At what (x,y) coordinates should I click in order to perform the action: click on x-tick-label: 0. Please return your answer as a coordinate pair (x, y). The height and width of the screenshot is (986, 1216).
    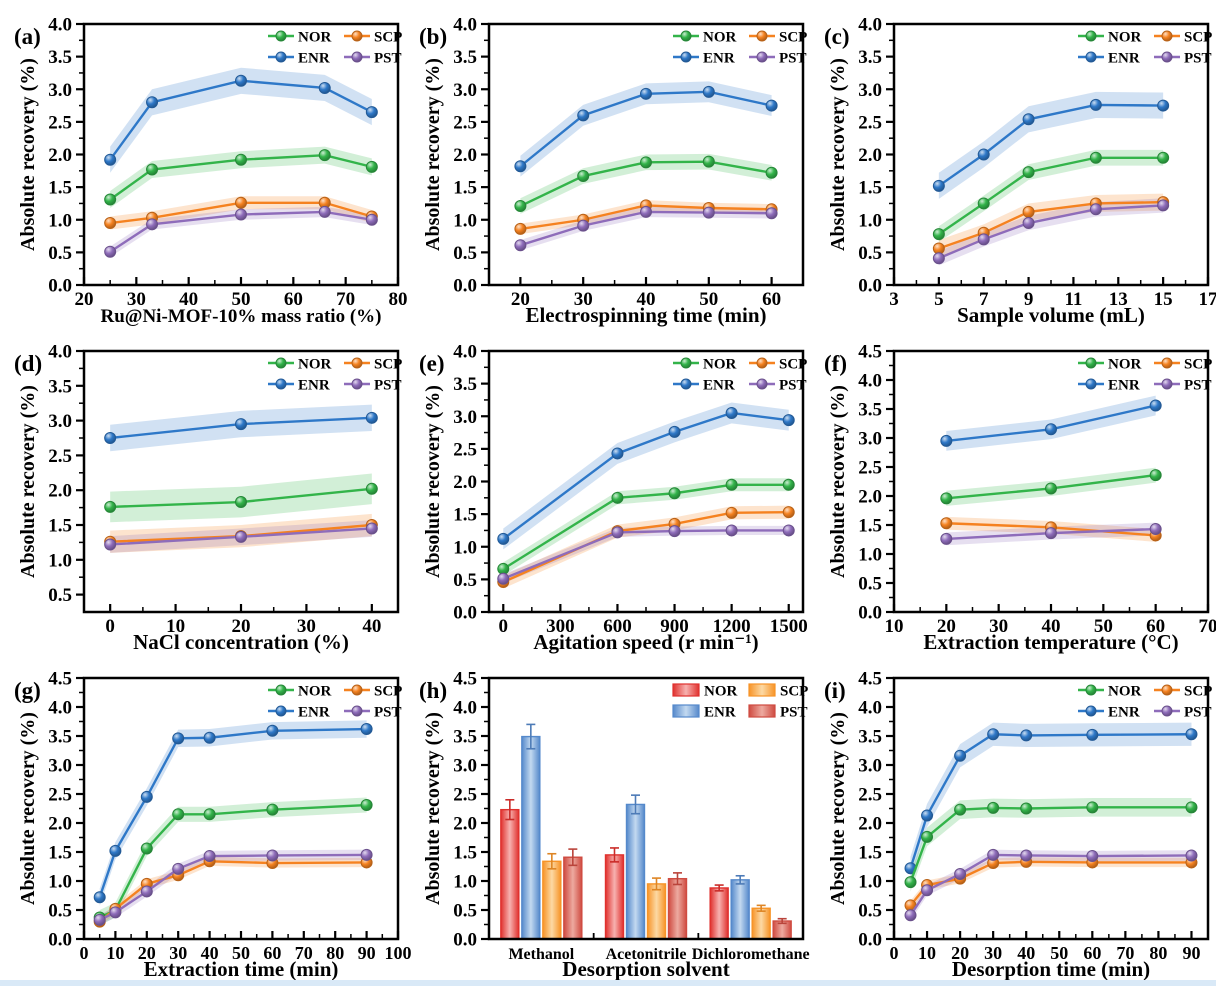
    Looking at the image, I should click on (84, 953).